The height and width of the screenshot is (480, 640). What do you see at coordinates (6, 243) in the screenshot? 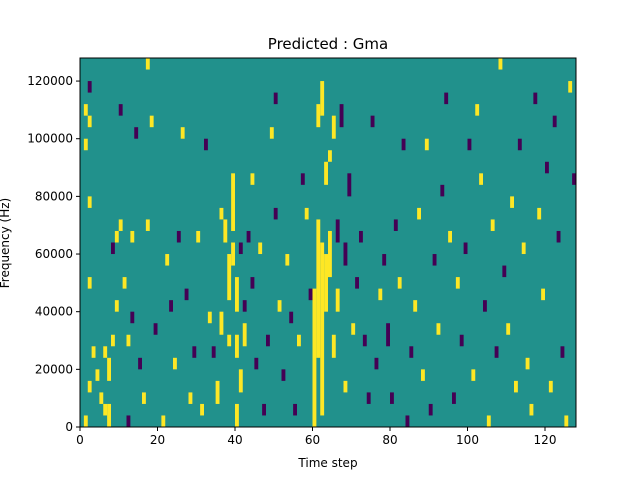
I see `y-axis-label: Frequency (Hz)` at bounding box center [6, 243].